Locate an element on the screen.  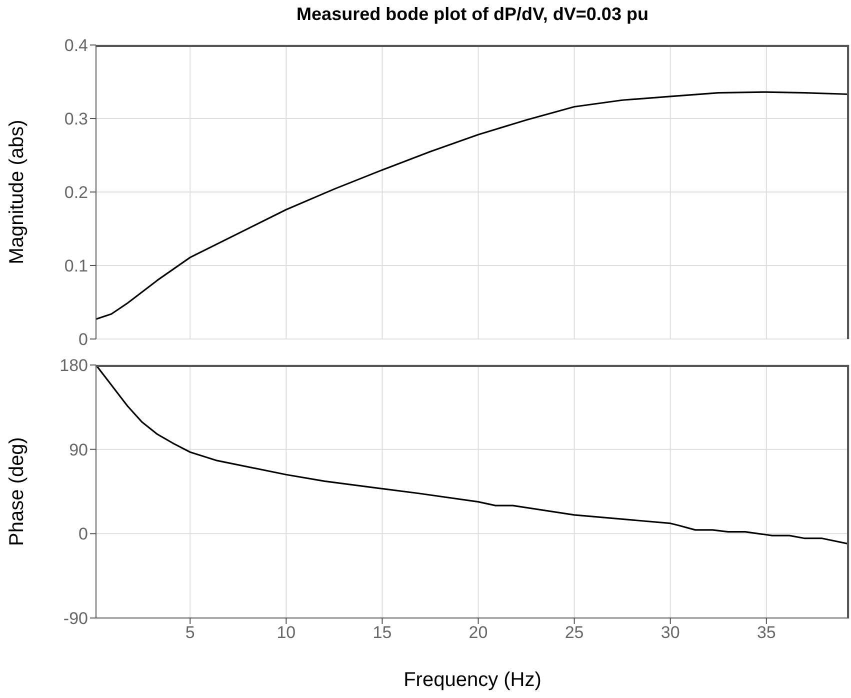
x-tick-label: 15 is located at coordinates (382, 632).